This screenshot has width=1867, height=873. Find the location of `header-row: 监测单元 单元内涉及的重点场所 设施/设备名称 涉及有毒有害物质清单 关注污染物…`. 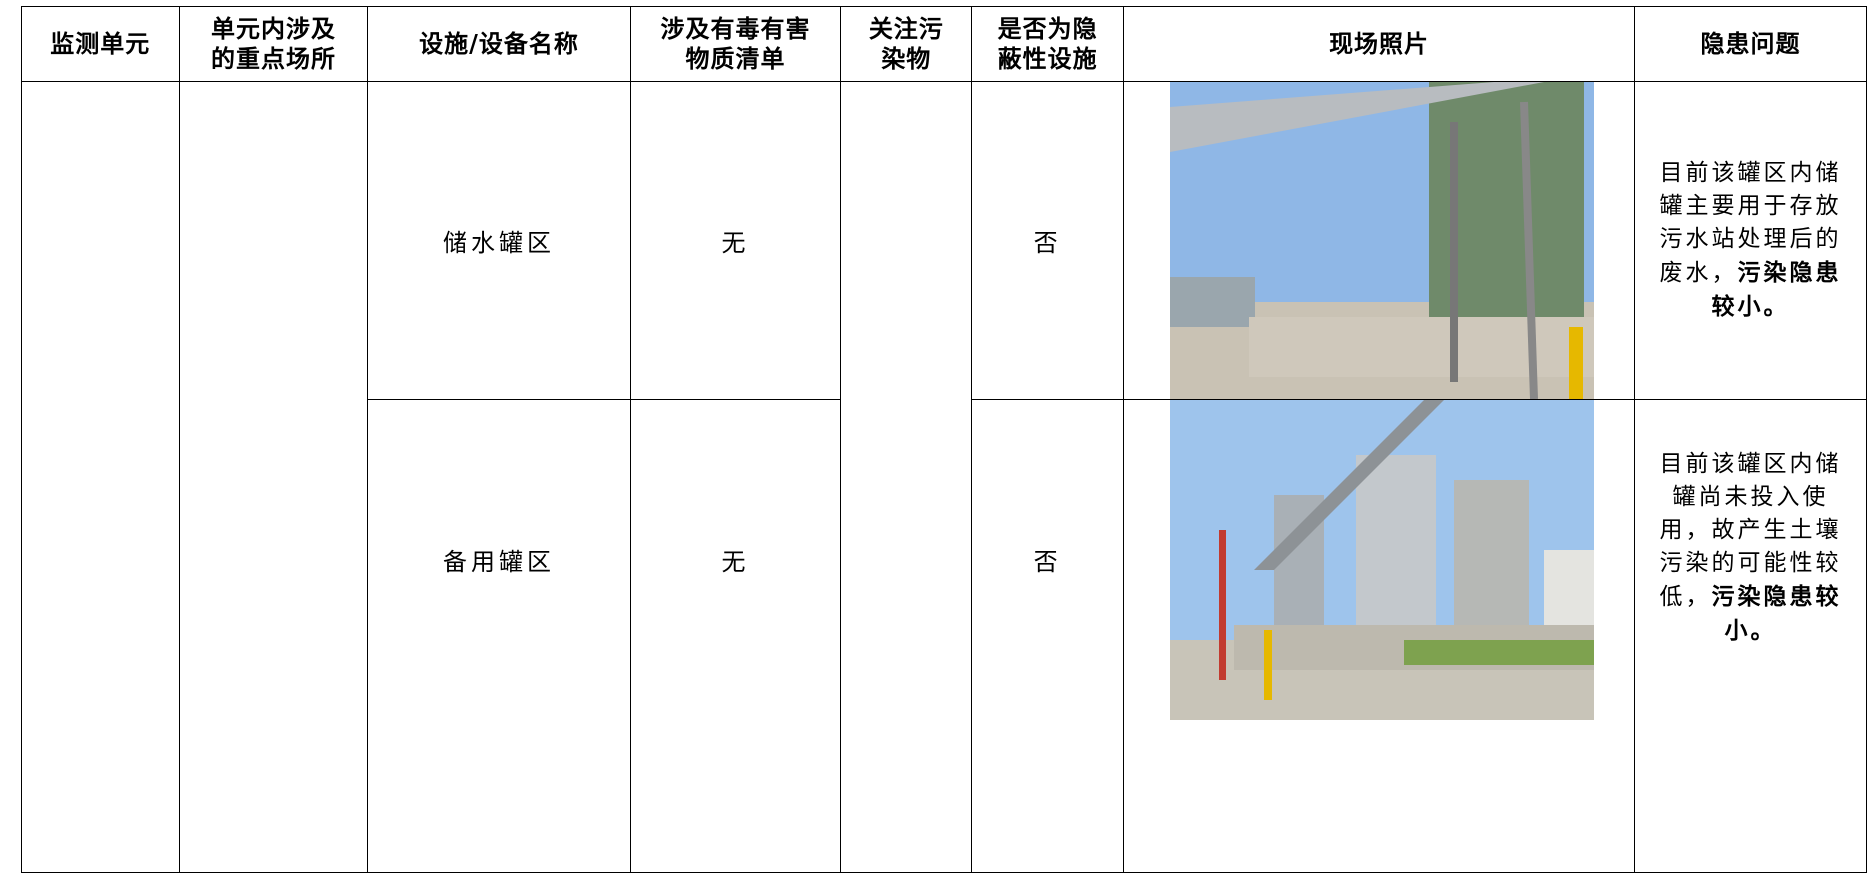

header-row: 监测单元 单元内涉及的重点场所 设施/设备名称 涉及有毒有害物质清单 关注污染物… is located at coordinates (944, 44).